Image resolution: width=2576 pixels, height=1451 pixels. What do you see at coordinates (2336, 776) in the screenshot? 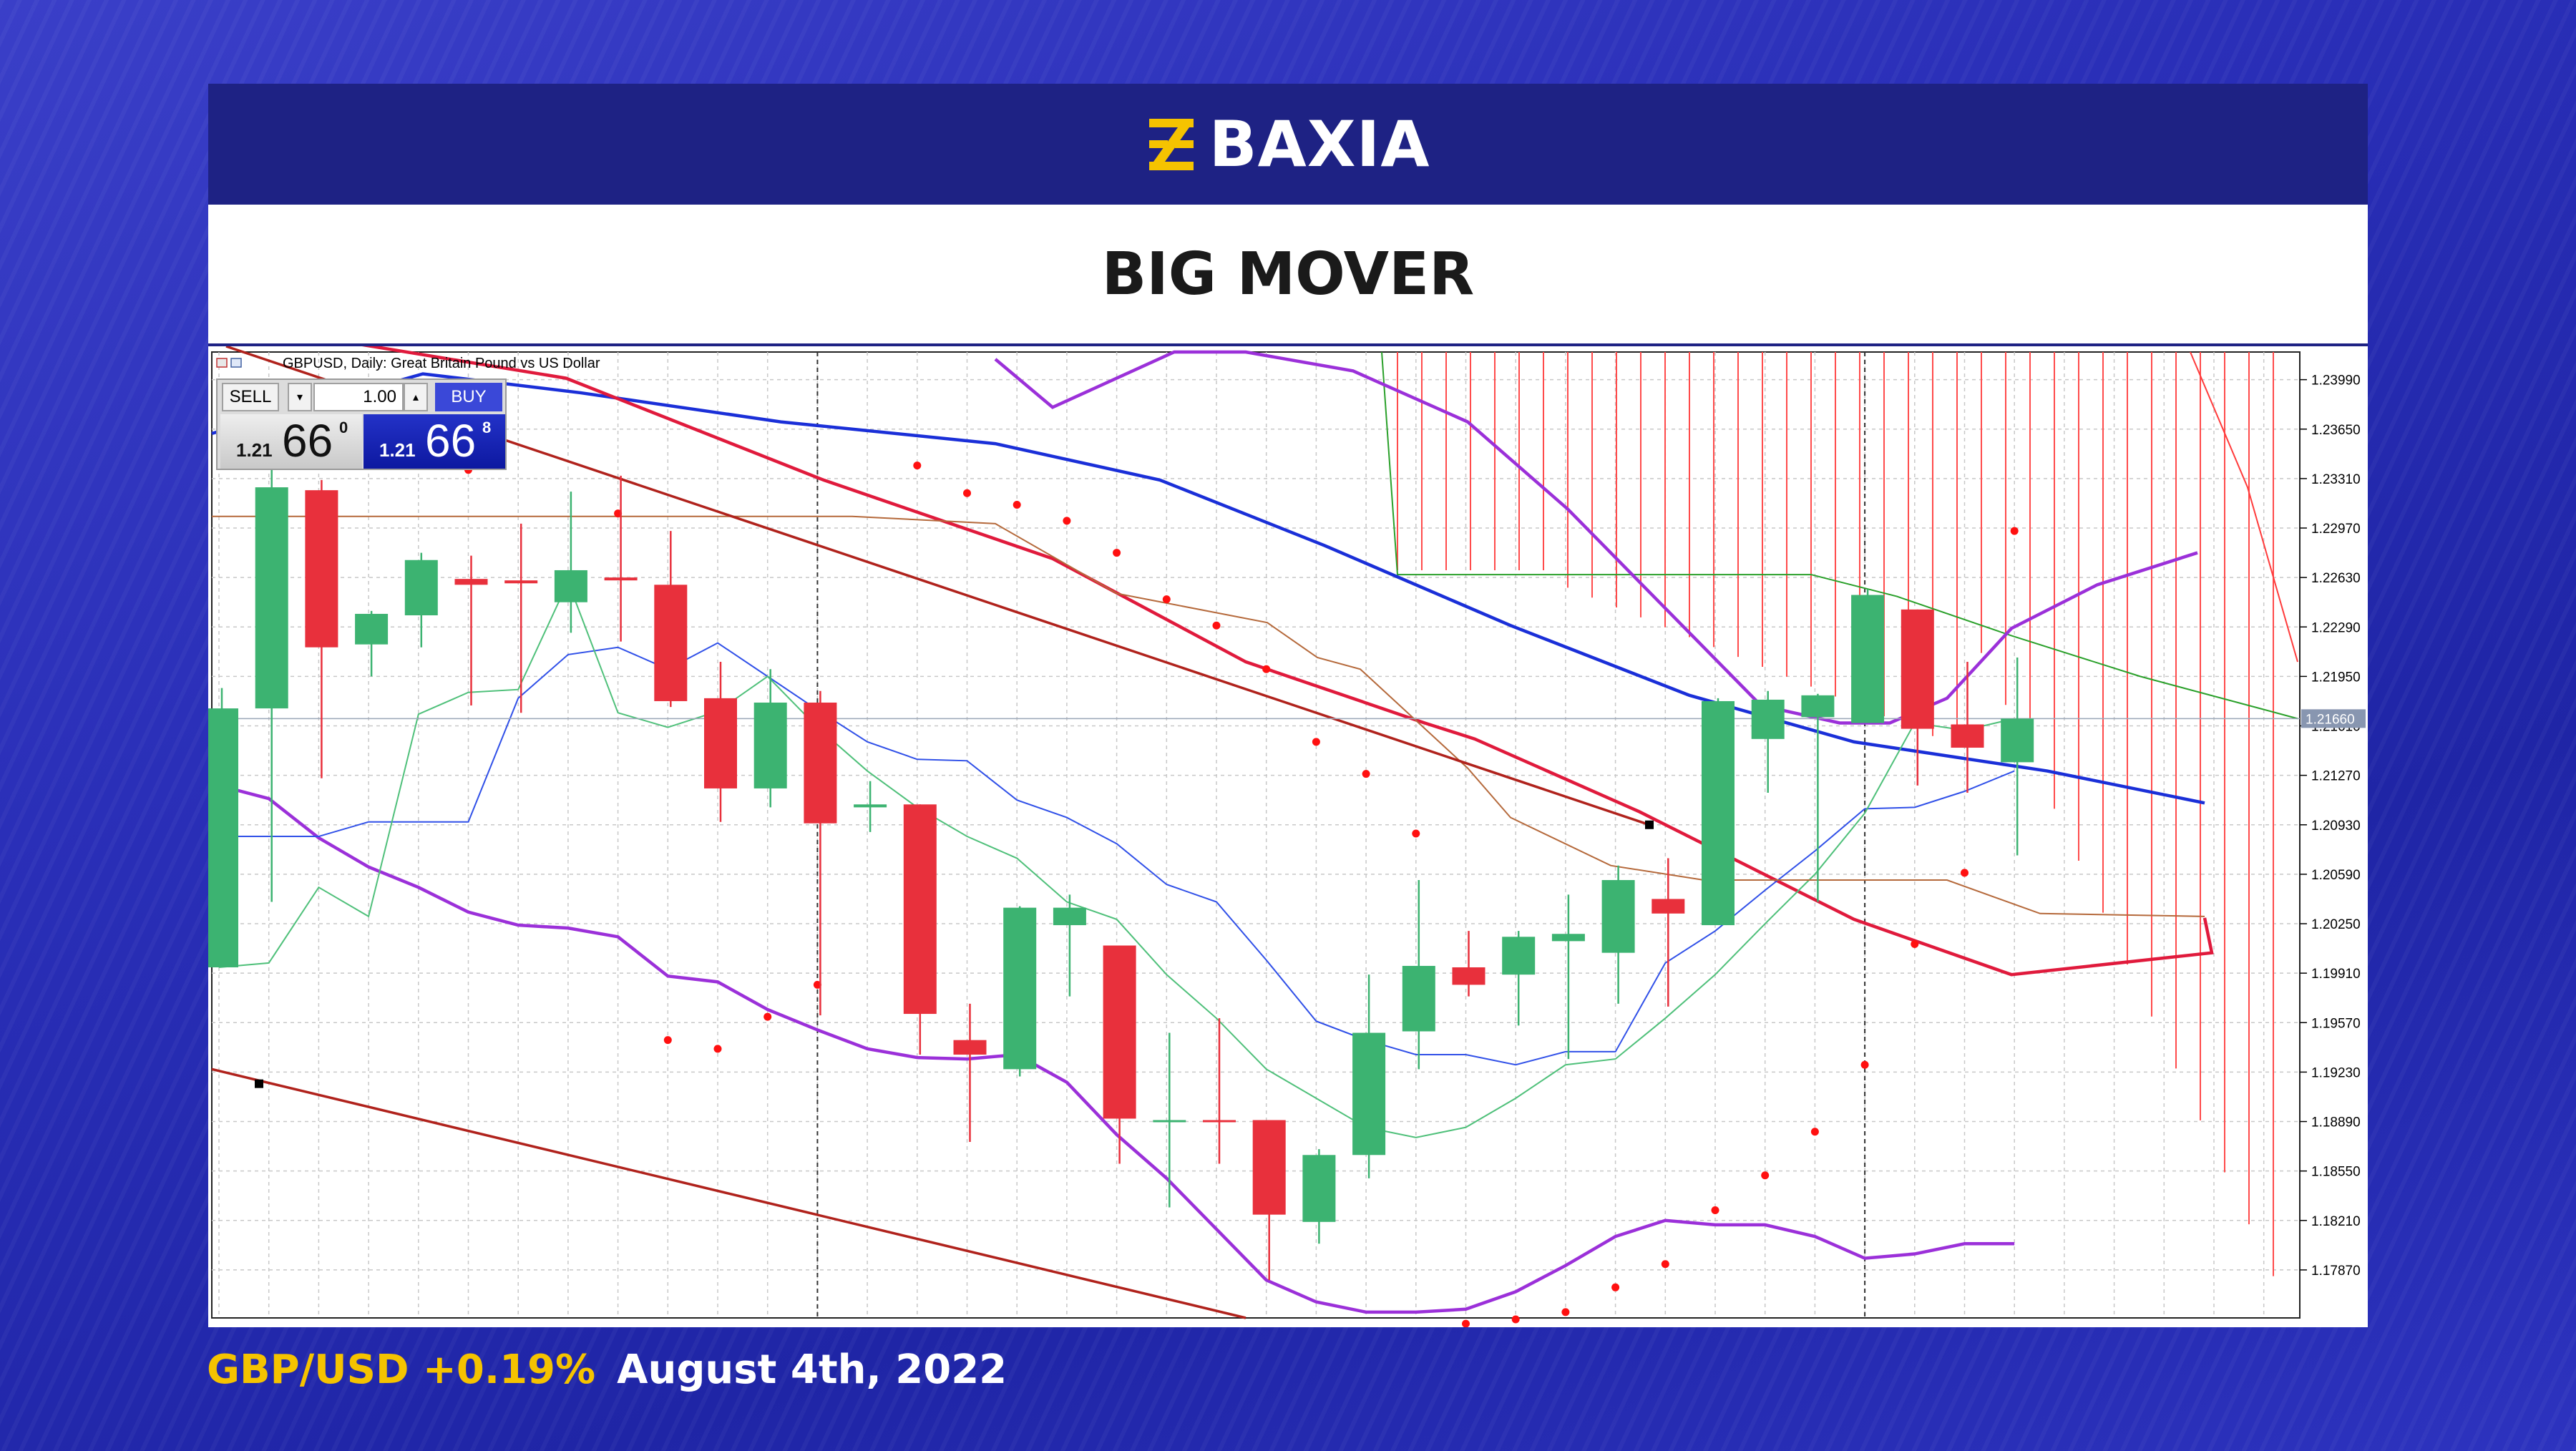
I see `y-tick-label: 1.21270` at bounding box center [2336, 776].